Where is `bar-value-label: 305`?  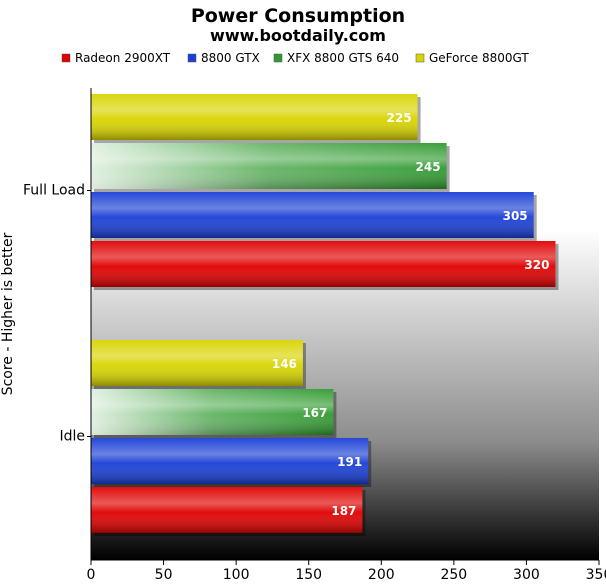 bar-value-label: 305 is located at coordinates (515, 216).